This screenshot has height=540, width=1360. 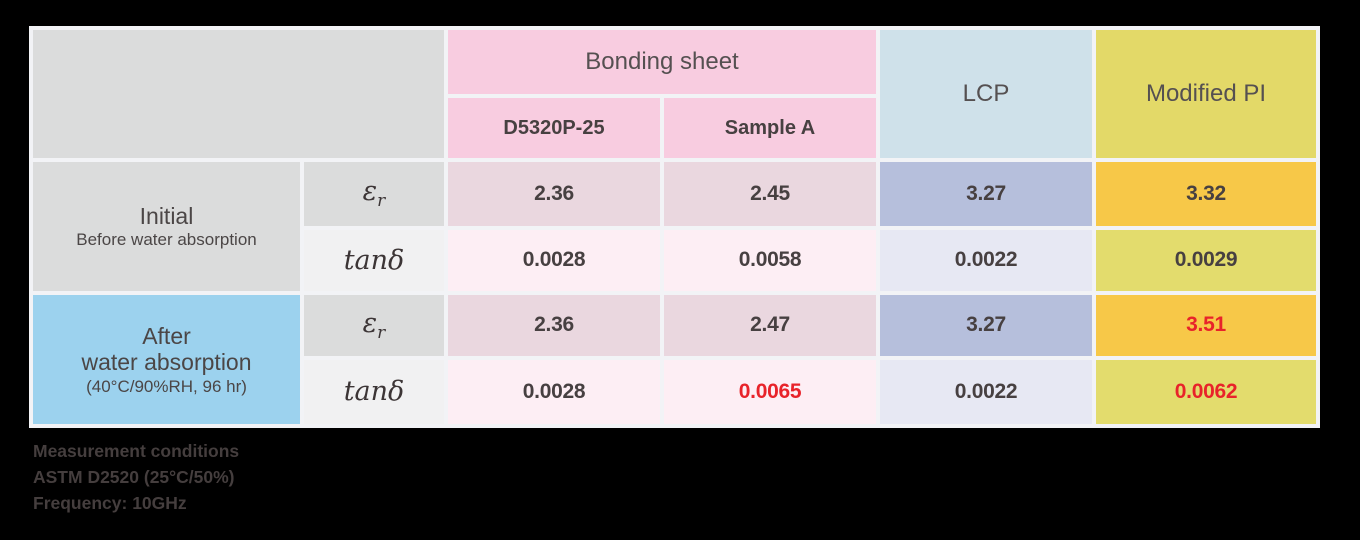 What do you see at coordinates (554, 325) in the screenshot?
I see `value-after-er-d5320p25: 2.36` at bounding box center [554, 325].